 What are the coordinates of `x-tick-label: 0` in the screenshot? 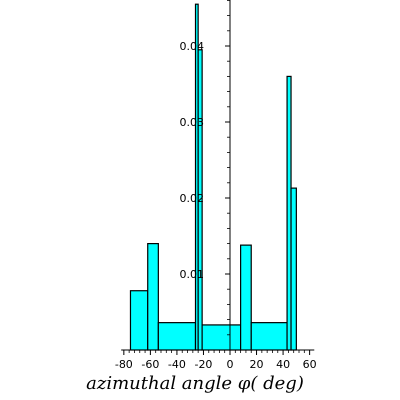 It's located at (230, 364).